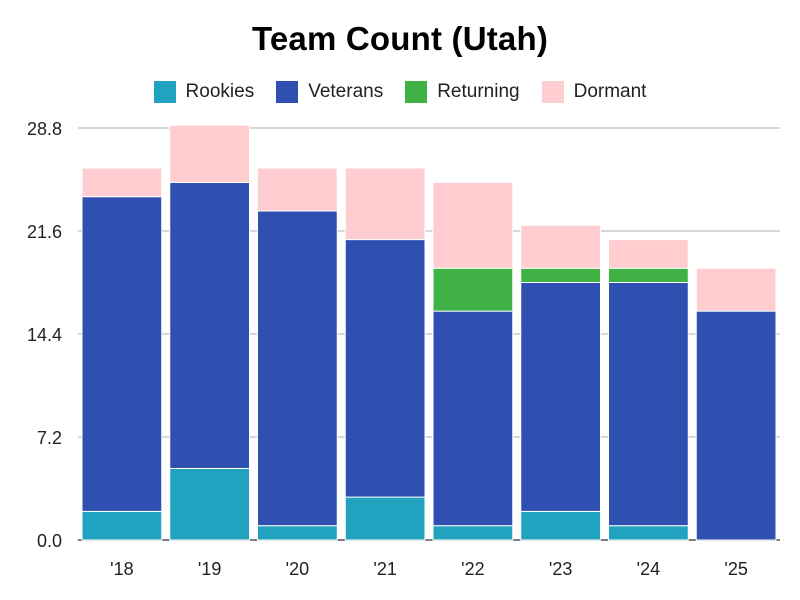 This screenshot has height=600, width=800. I want to click on y-tick-label: 14.4, so click(44, 335).